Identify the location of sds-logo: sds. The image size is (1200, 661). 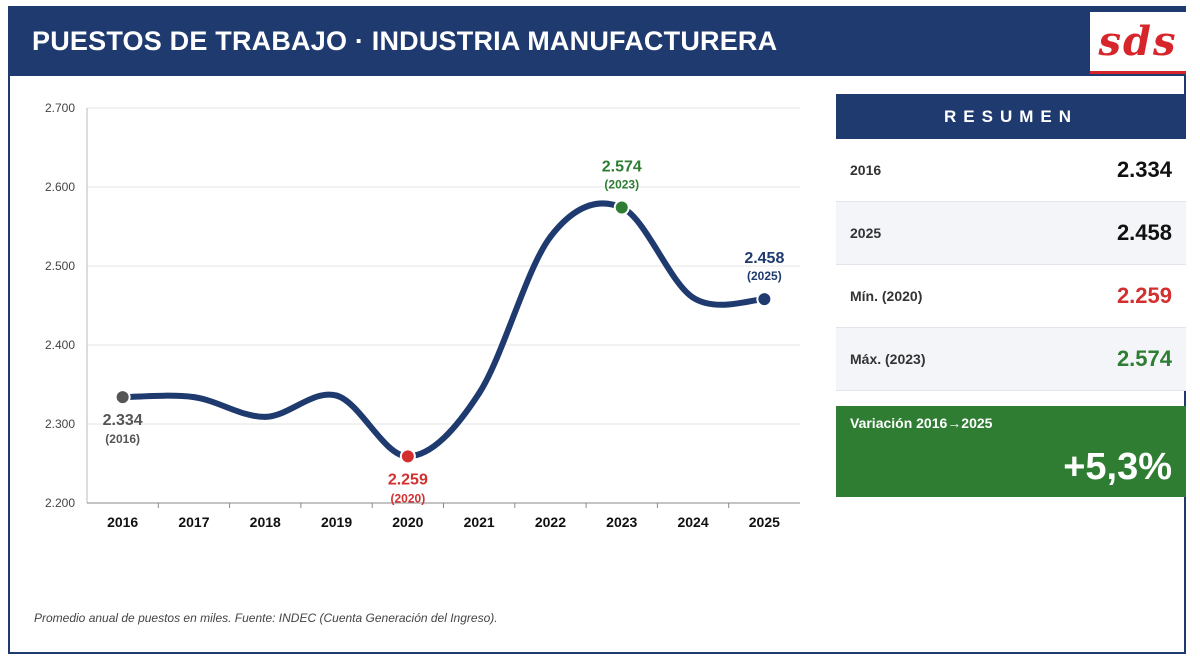
(1138, 43).